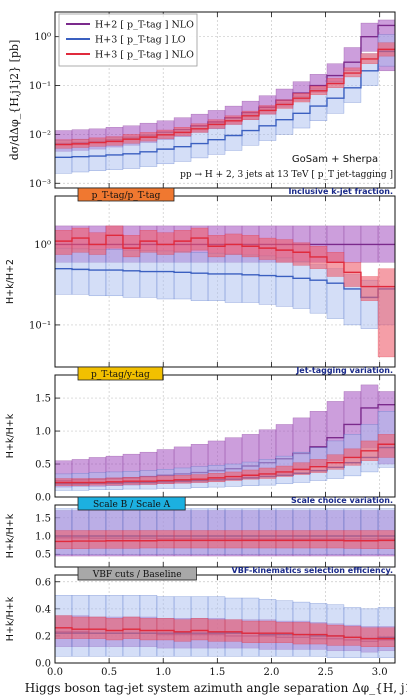 The height and width of the screenshot is (698, 407). What do you see at coordinates (43, 498) in the screenshot?
I see `y-tick-label: 0.0` at bounding box center [43, 498].